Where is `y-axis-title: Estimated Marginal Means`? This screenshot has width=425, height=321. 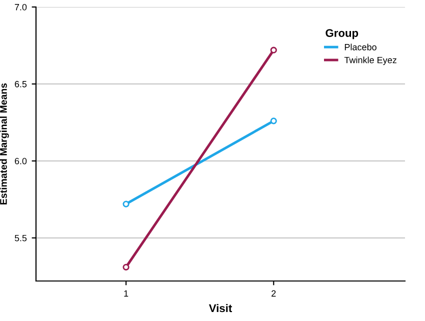
y-axis-title: Estimated Marginal Means is located at coordinates (4, 143).